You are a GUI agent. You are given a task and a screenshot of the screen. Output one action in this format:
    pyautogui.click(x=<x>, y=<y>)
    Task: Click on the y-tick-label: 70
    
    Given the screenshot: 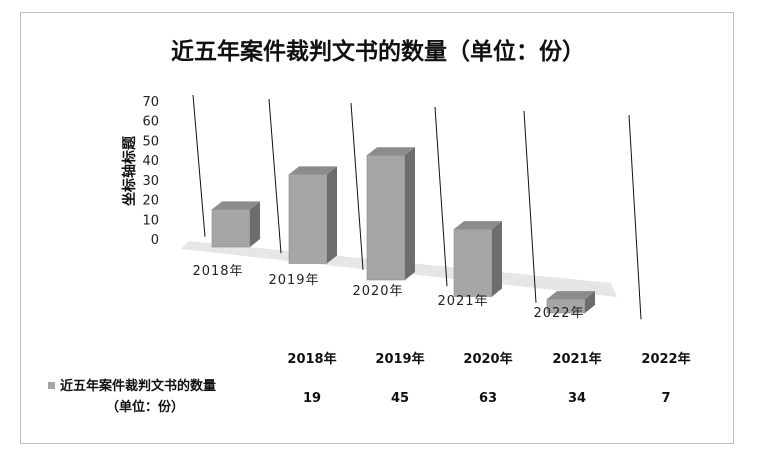 What is the action you would take?
    pyautogui.click(x=150, y=102)
    